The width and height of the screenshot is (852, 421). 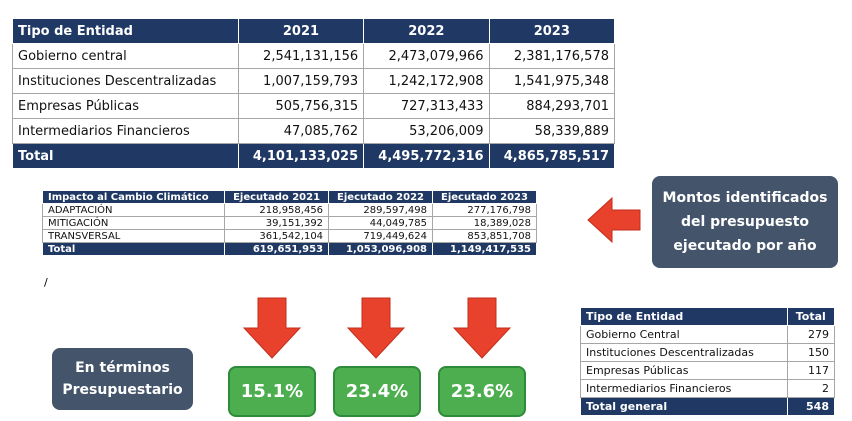 I want to click on table-row: Total general 548, so click(x=708, y=406).